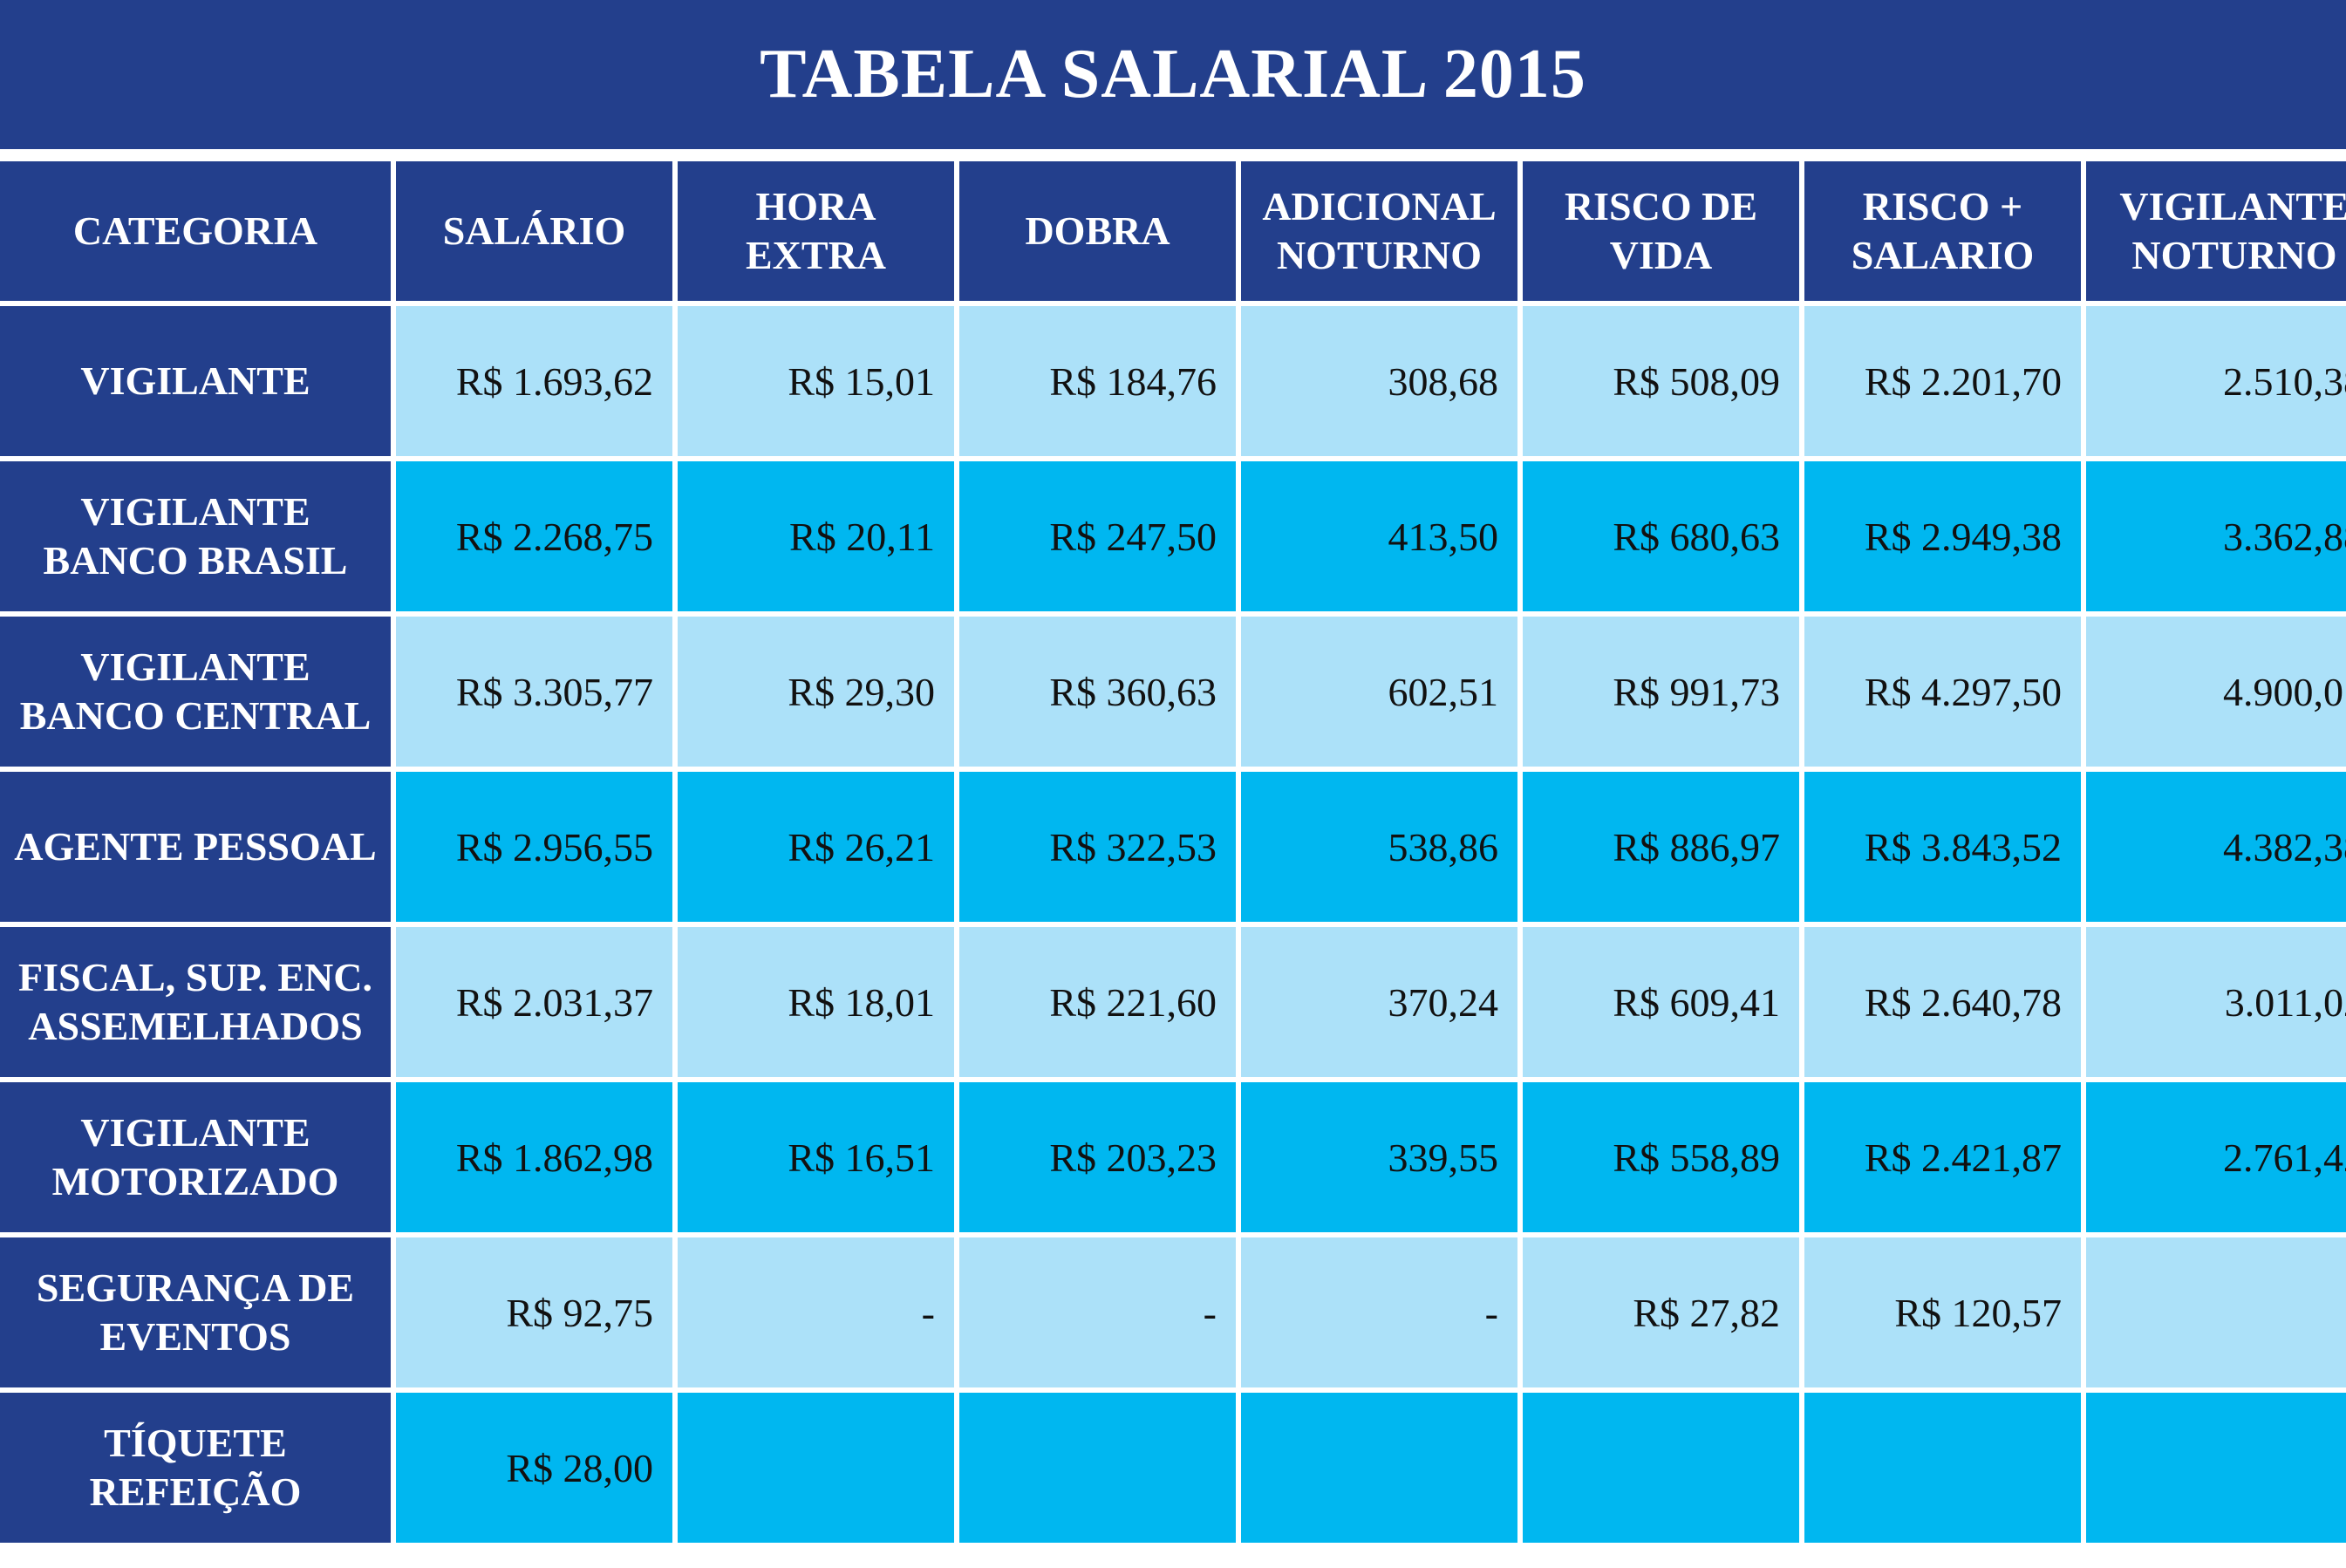  Describe the element at coordinates (534, 539) in the screenshot. I see `table-cell: R$ 2.268,75` at that location.